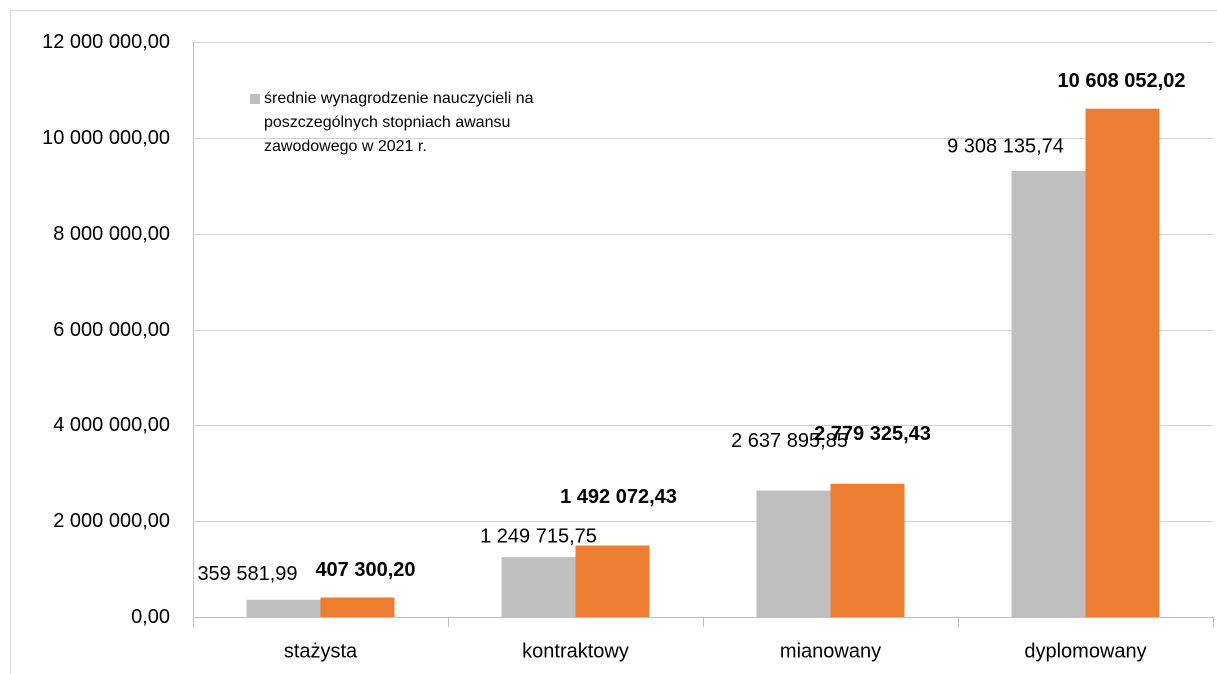 Image resolution: width=1217 pixels, height=674 pixels. Describe the element at coordinates (789, 441) in the screenshot. I see `data-label: 2 637 895,85` at that location.